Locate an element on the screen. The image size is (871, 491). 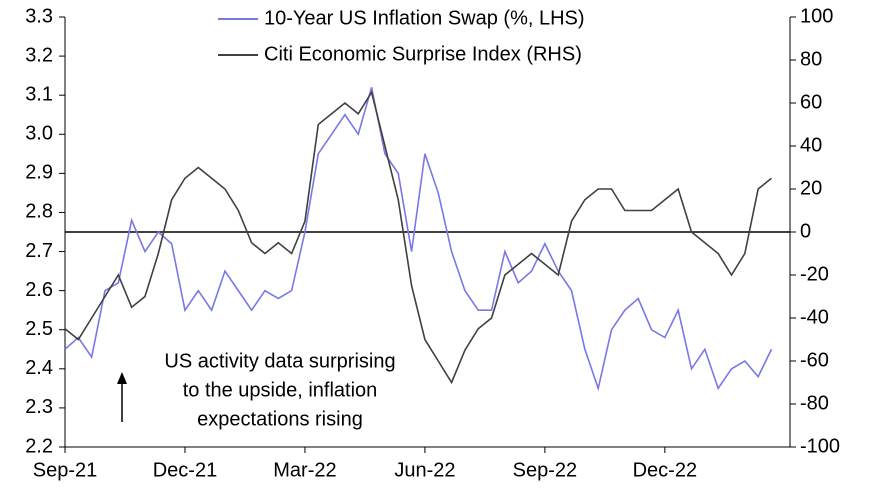
legend-label: Citi Economic Surprise Index (RHS) is located at coordinates (423, 54).